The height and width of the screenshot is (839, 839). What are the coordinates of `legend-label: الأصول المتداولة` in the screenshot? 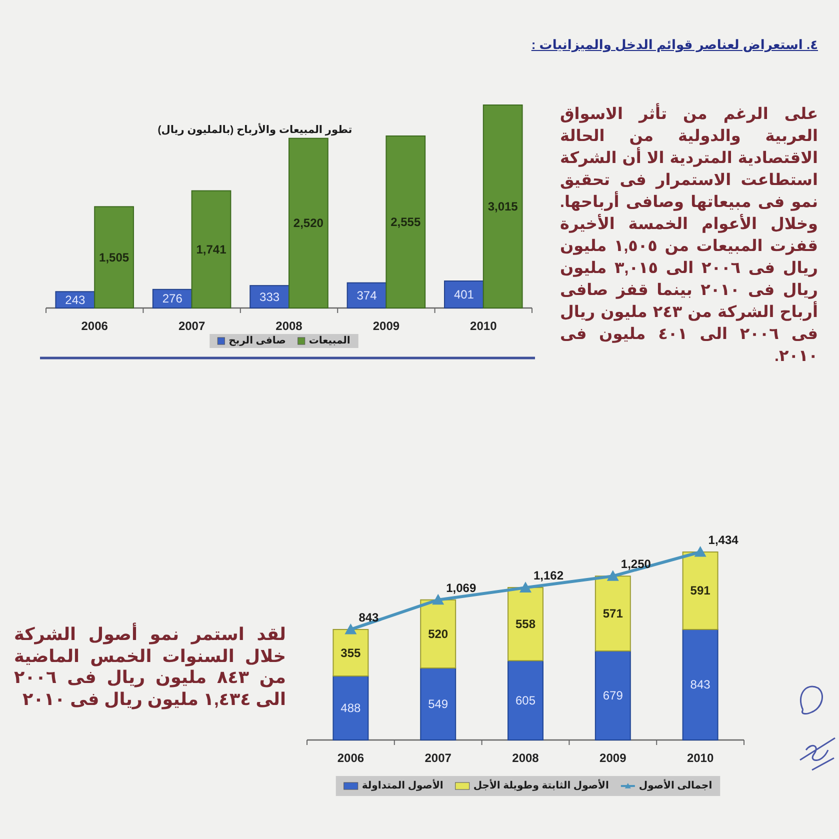 It's located at (403, 785).